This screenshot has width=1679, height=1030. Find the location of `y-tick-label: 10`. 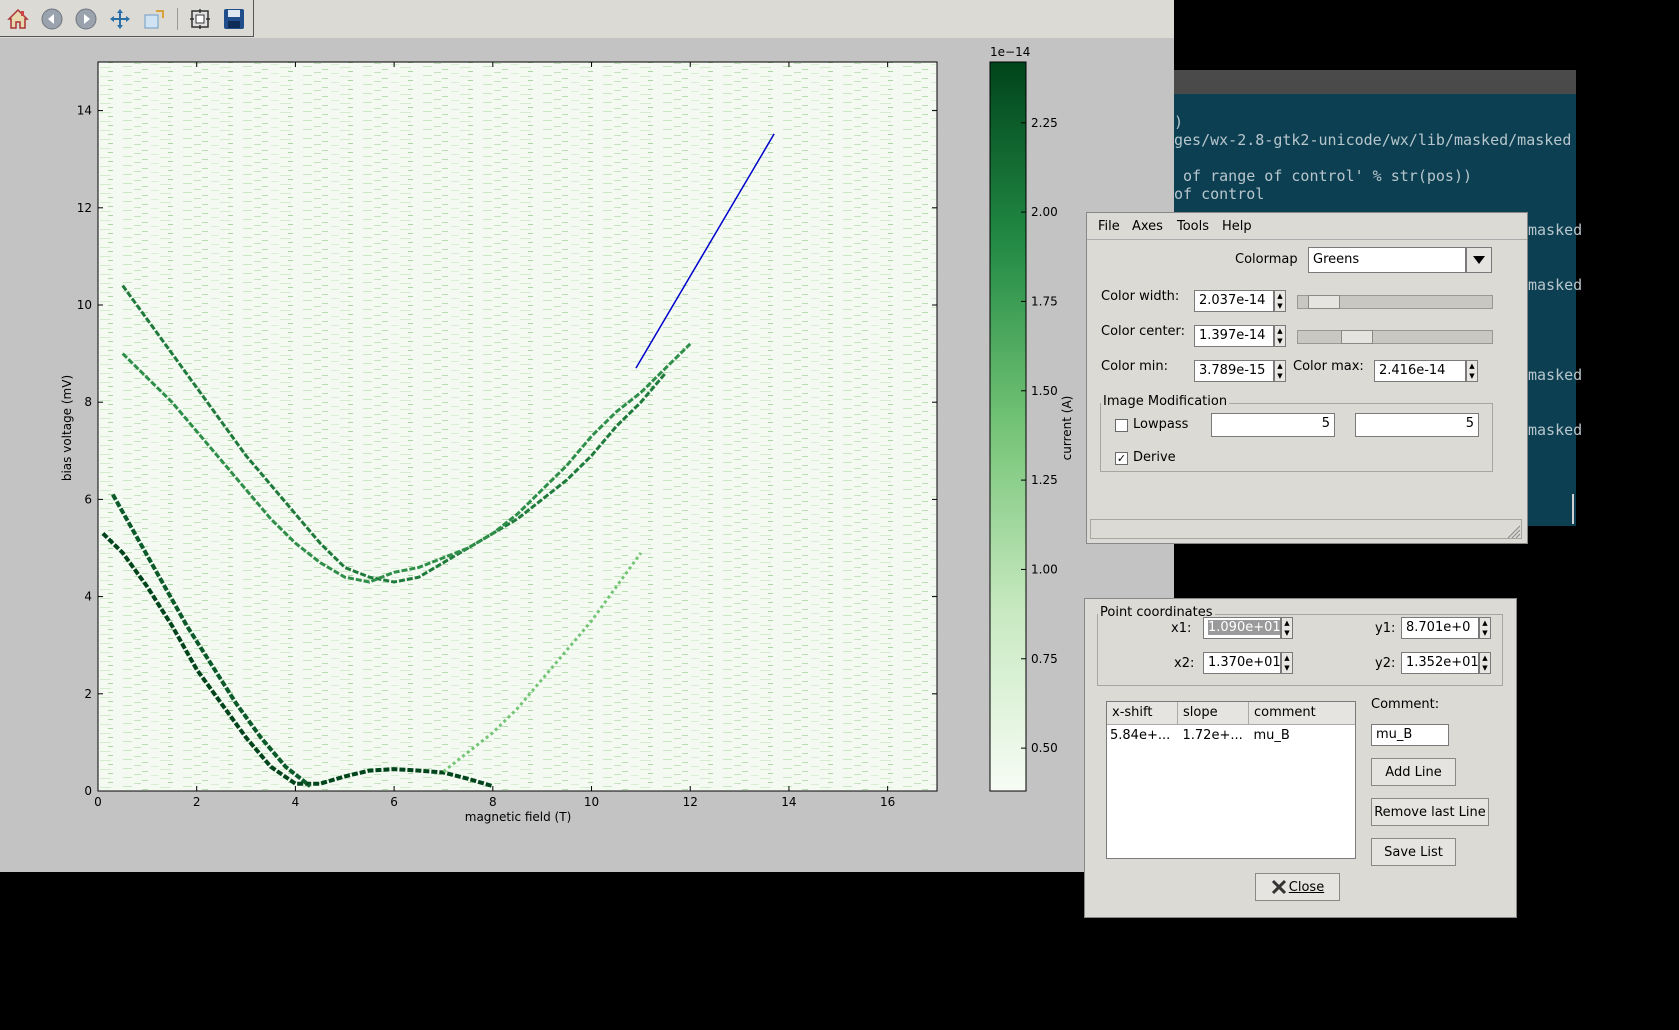

y-tick-label: 10 is located at coordinates (84, 305).